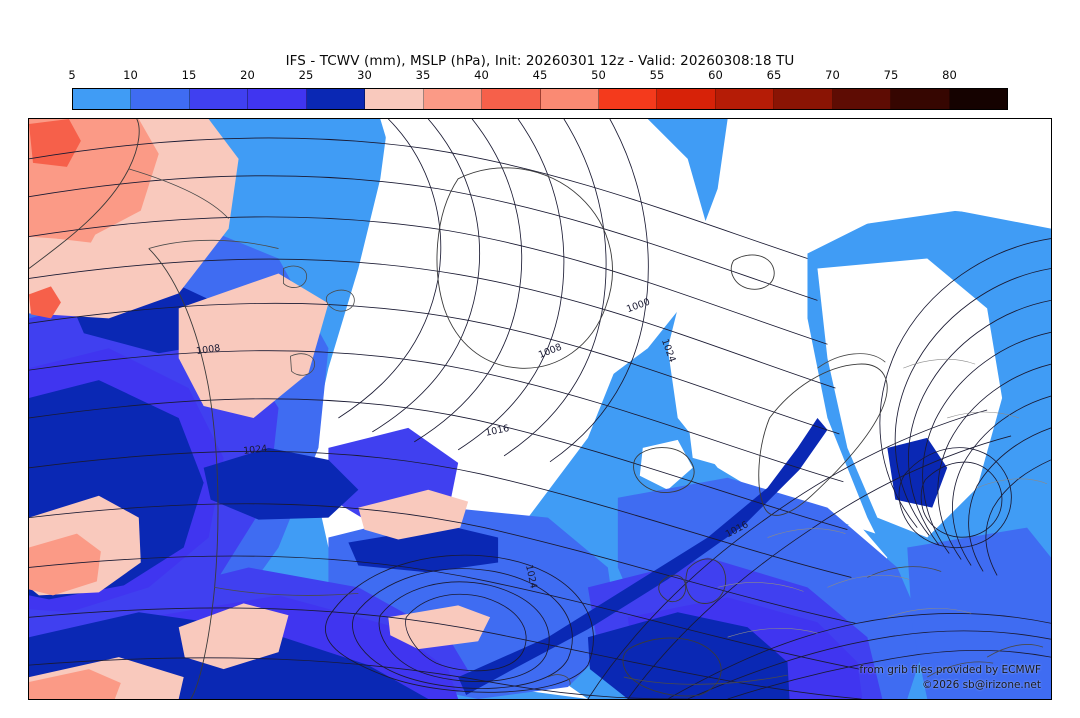 This screenshot has width=1080, height=718. I want to click on colorbar-tick-20: 20, so click(247, 75).